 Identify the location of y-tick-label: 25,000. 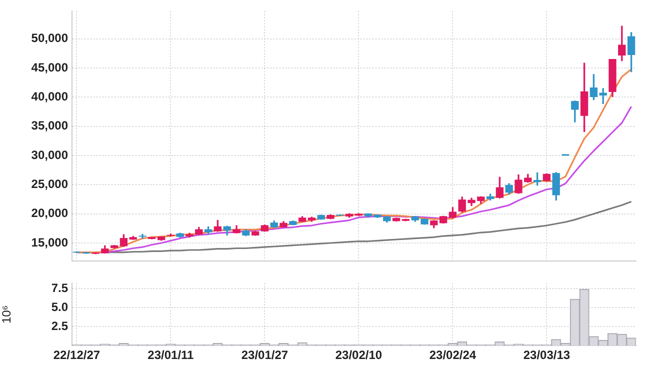
(49, 184).